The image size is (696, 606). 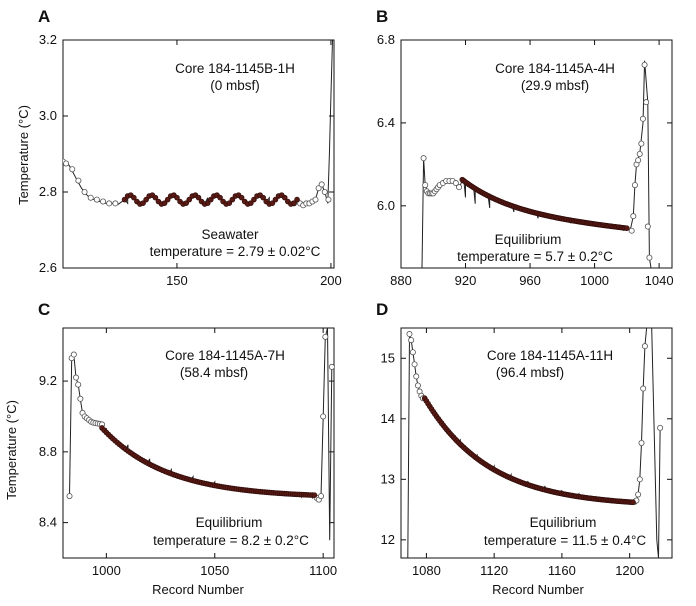 I want to click on data-layer-b, so click(x=536, y=164).